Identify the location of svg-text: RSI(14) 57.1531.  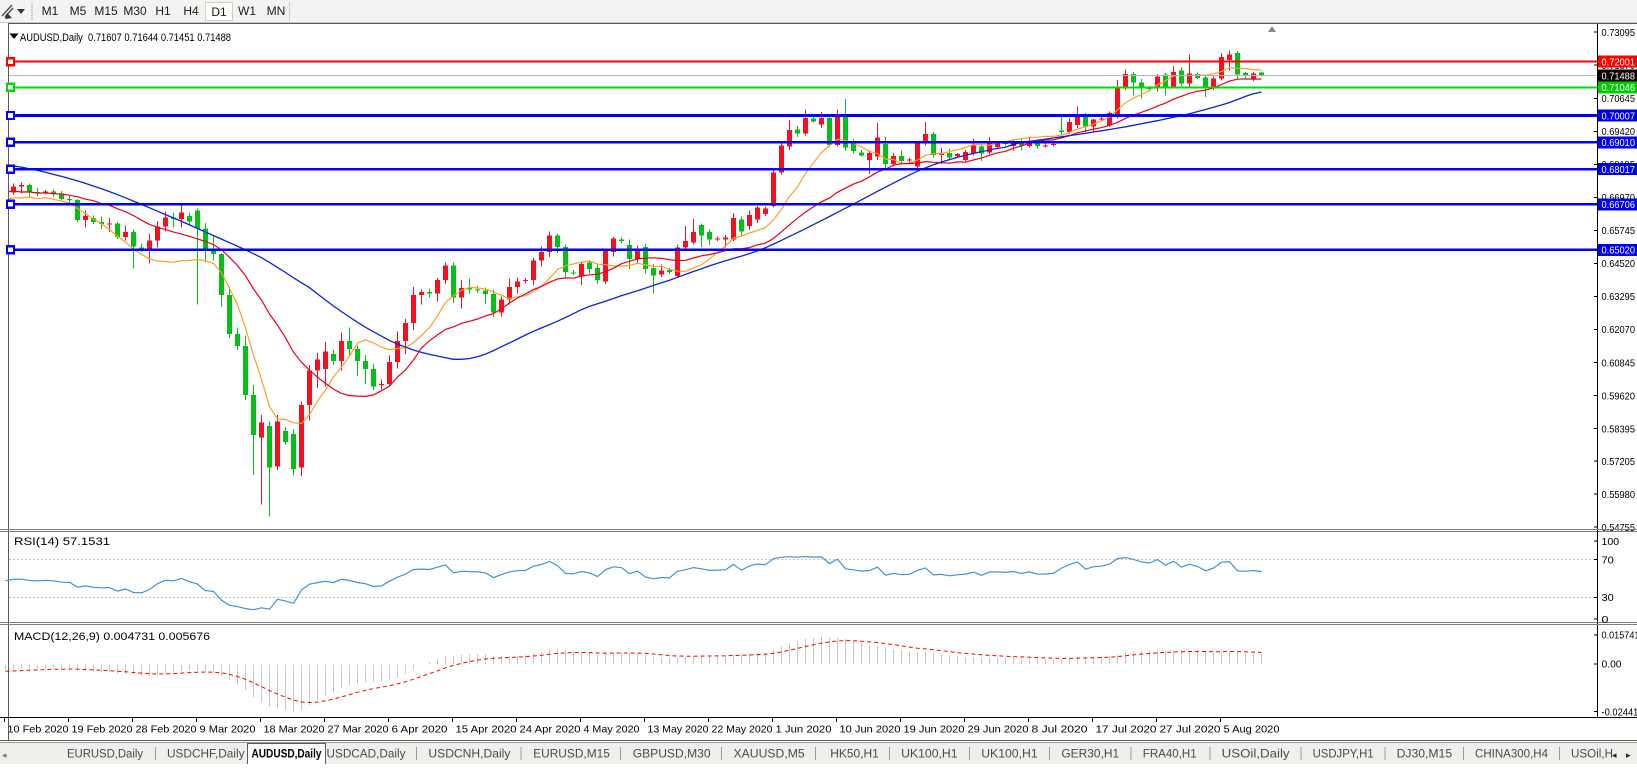
(62, 542).